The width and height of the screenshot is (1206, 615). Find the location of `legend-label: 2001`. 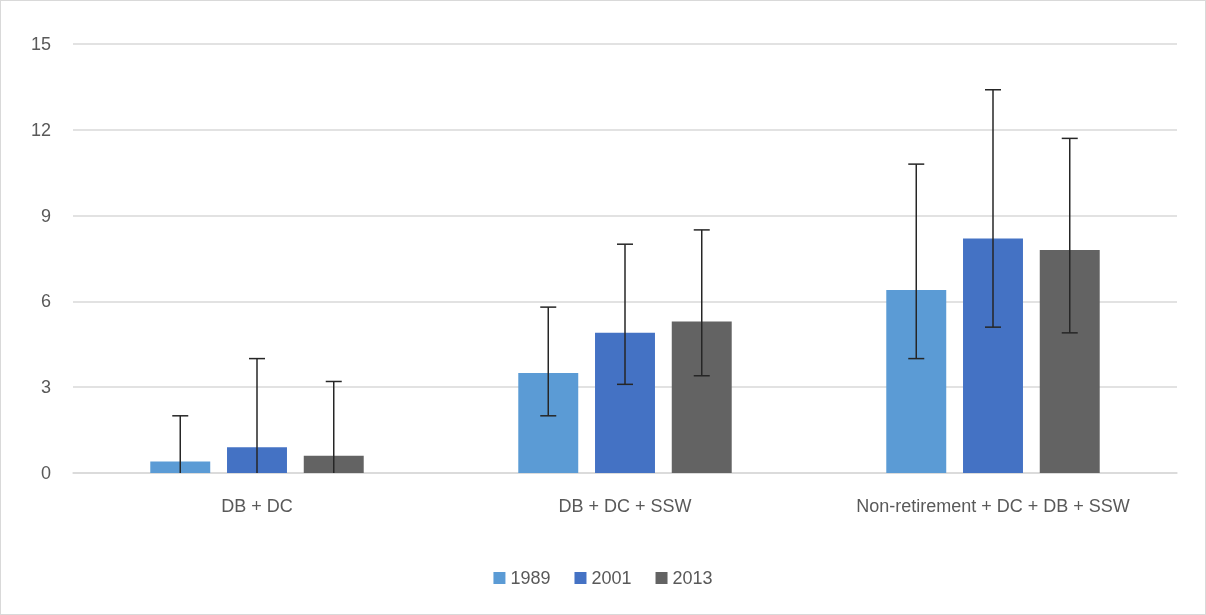

legend-label: 2001 is located at coordinates (611, 578).